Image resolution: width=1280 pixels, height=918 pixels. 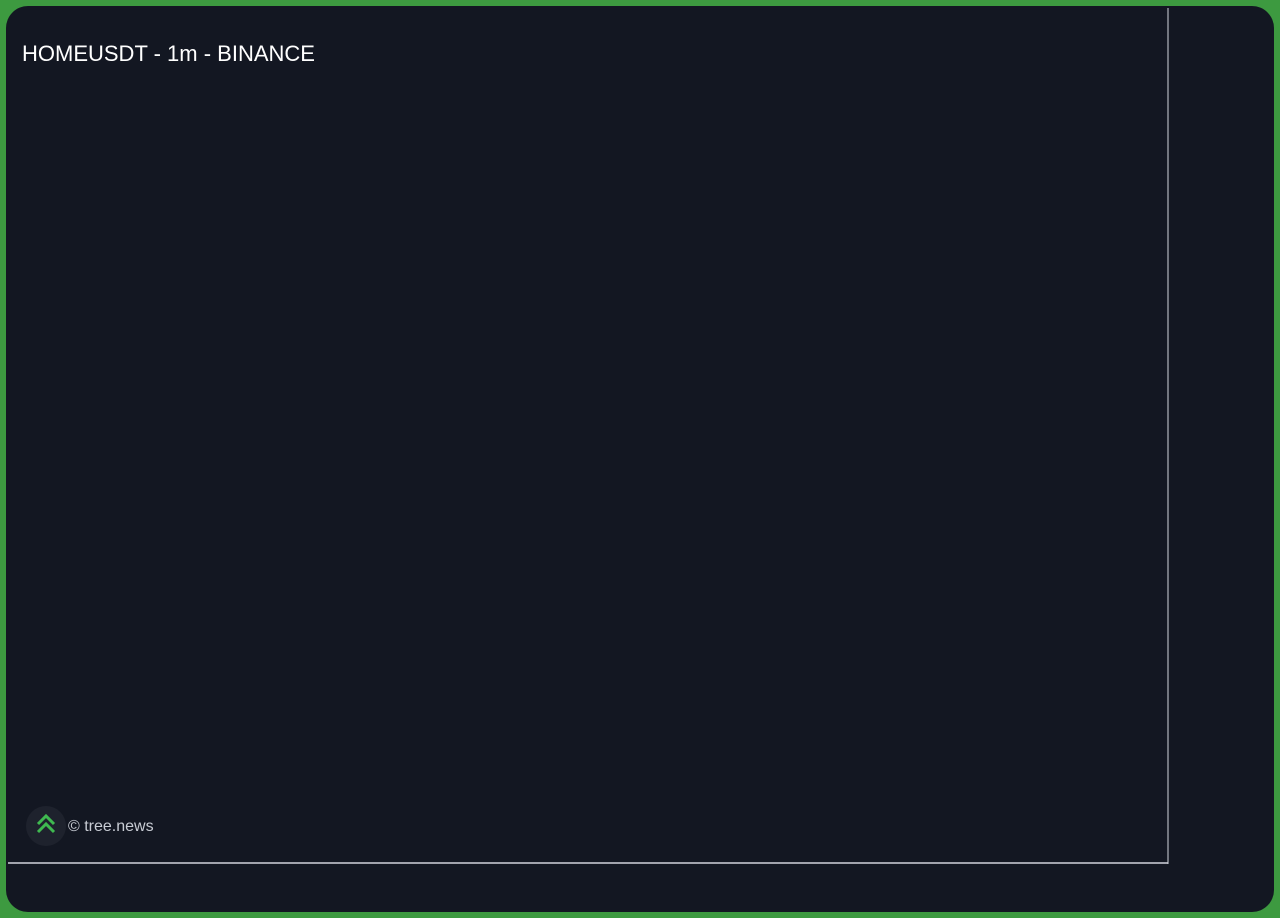 What do you see at coordinates (111, 826) in the screenshot?
I see `watermark: © tree.news` at bounding box center [111, 826].